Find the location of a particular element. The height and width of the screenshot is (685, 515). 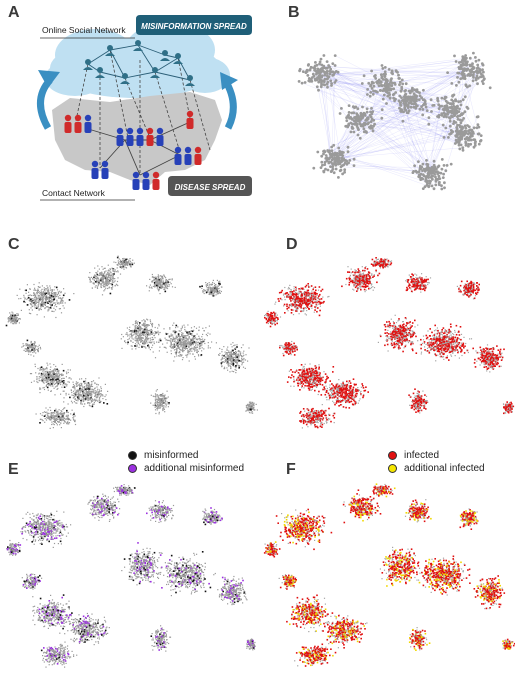

panel-label-b: B is located at coordinates (294, 12).